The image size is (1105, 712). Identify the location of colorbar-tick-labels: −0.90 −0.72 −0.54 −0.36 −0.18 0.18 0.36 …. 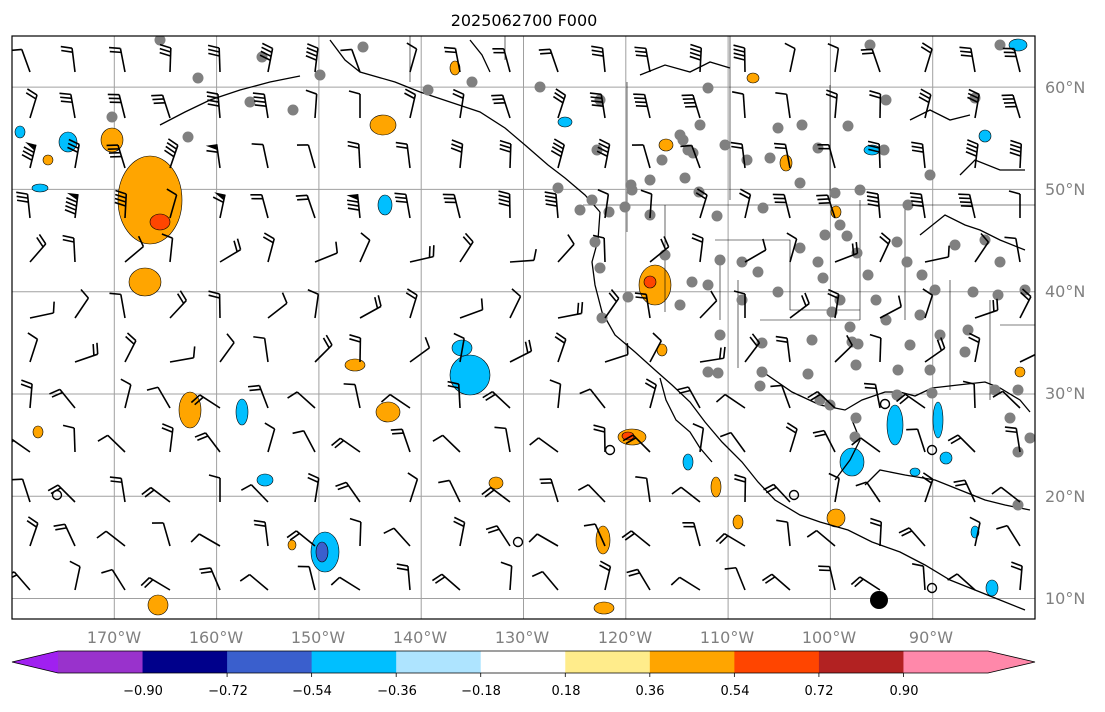
(520, 691).